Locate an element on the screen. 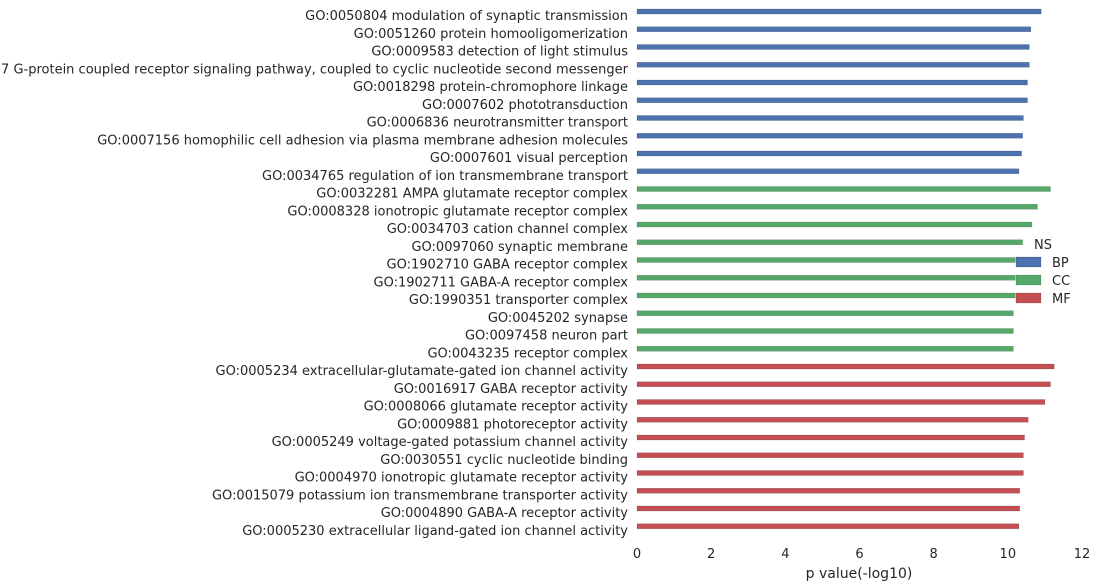 The image size is (1097, 587). category-label: GO:0097458 neuron part is located at coordinates (546, 336).